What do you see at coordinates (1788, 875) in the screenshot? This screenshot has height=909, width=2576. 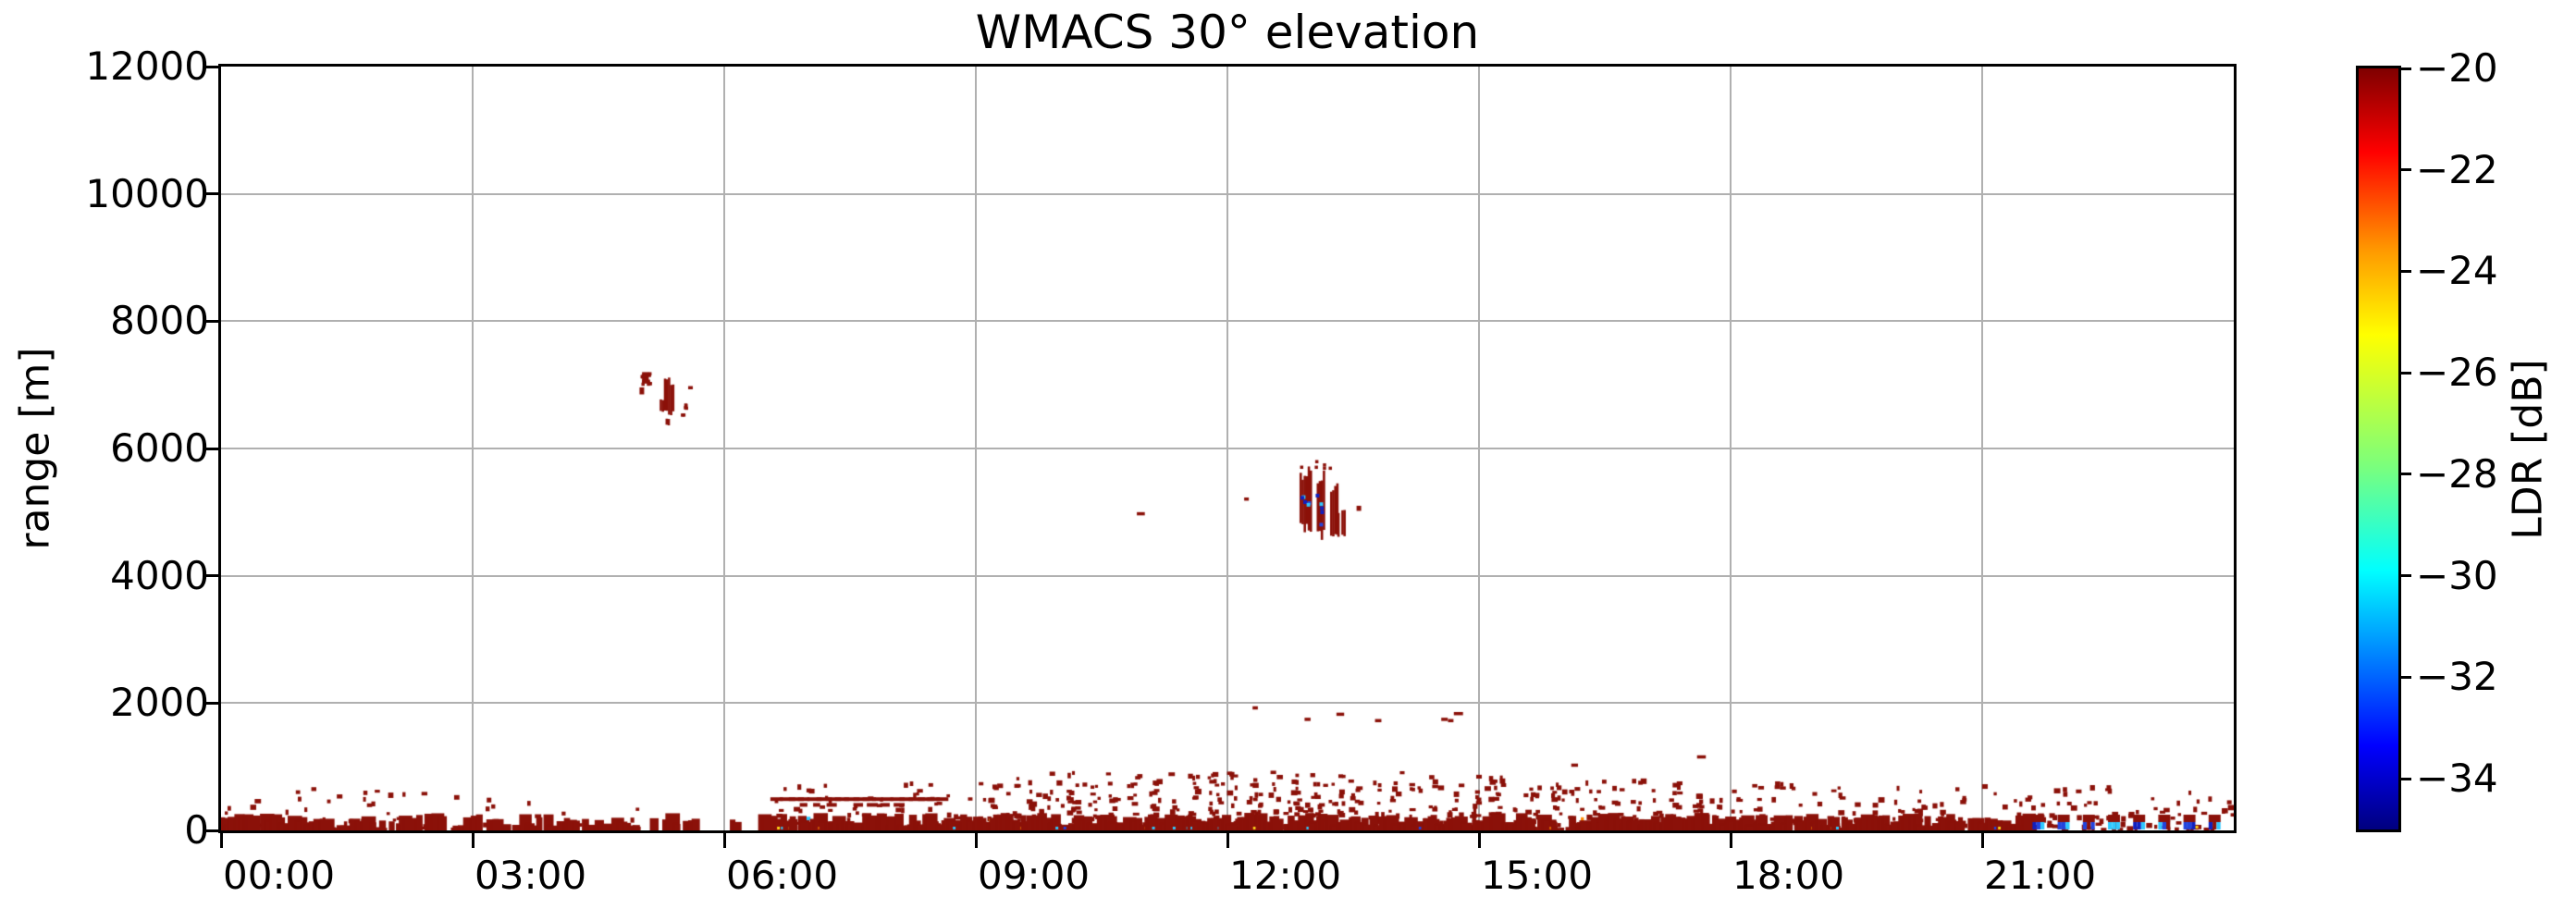 I see `x-tick-label: 18:00` at bounding box center [1788, 875].